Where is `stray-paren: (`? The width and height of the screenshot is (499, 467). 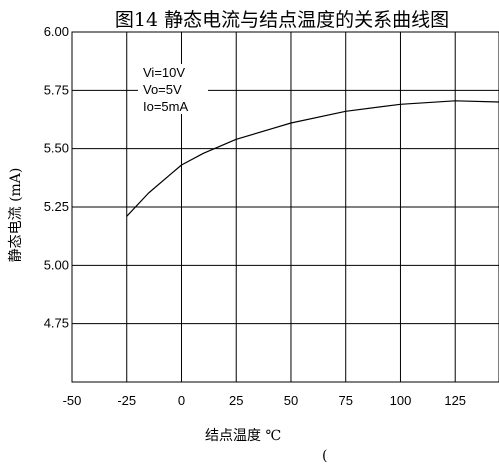
stray-paren: ( is located at coordinates (324, 456).